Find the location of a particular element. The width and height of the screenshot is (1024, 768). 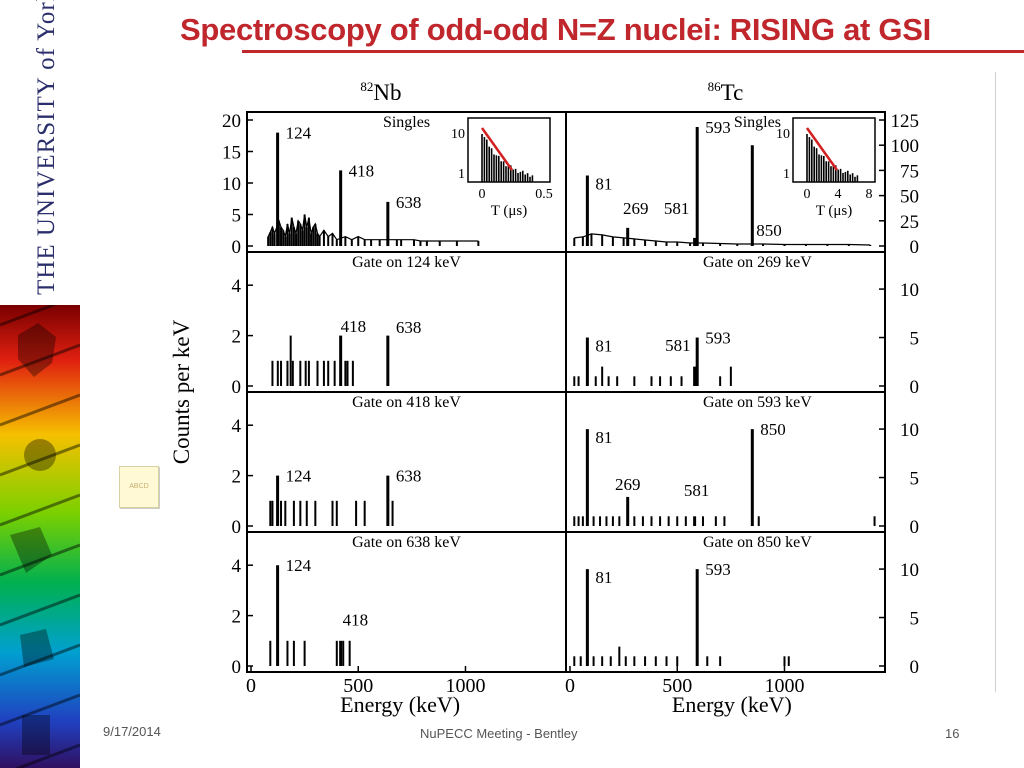

panel-label: Gate on 850 keV is located at coordinates (757, 542).